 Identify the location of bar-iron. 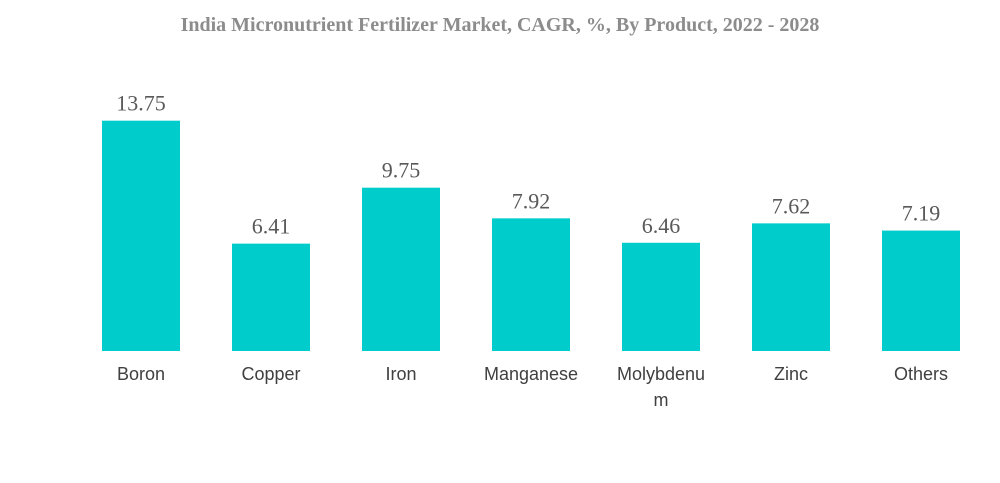
(401, 269).